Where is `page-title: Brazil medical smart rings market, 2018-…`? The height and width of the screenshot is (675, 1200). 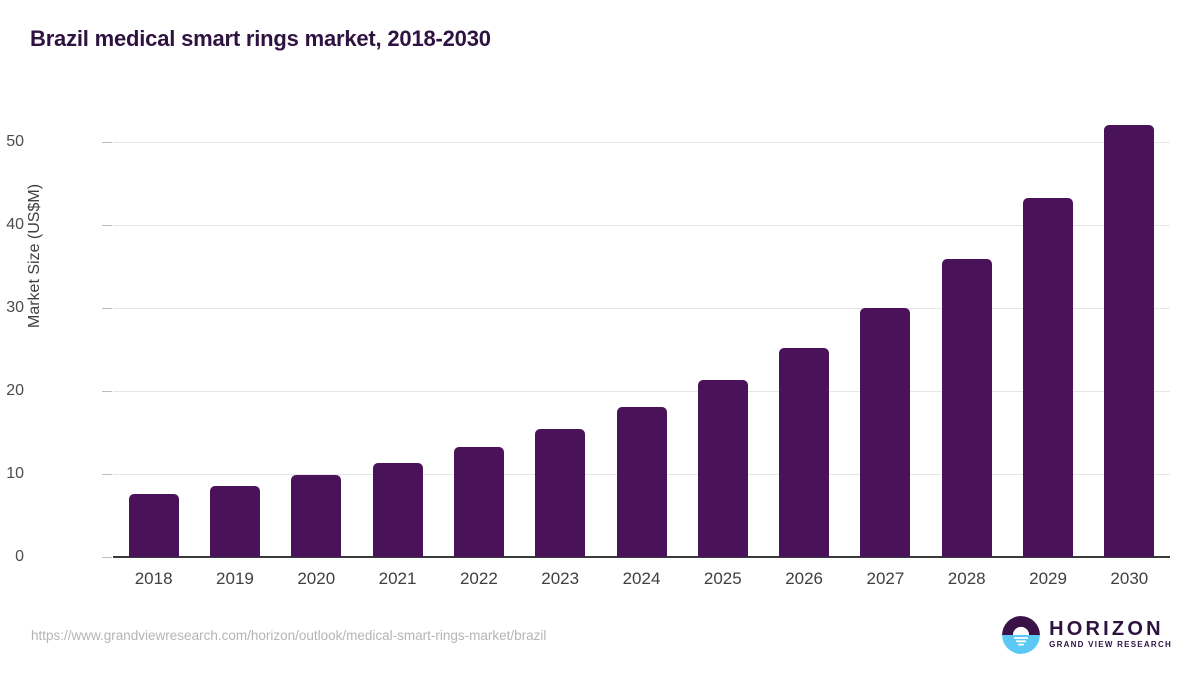 page-title: Brazil medical smart rings market, 2018-… is located at coordinates (260, 38).